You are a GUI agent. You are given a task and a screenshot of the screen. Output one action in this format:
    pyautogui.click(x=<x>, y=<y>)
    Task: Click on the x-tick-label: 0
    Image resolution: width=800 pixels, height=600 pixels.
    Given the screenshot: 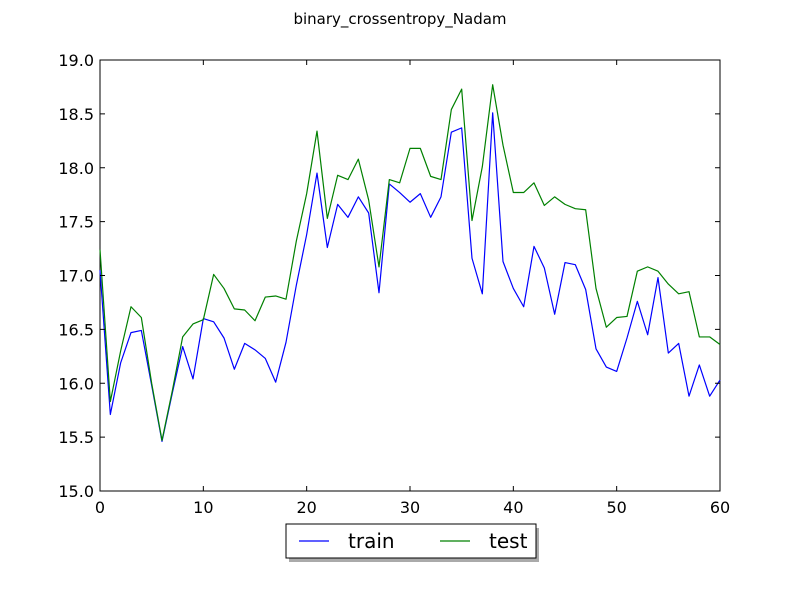 What is the action you would take?
    pyautogui.click(x=100, y=507)
    